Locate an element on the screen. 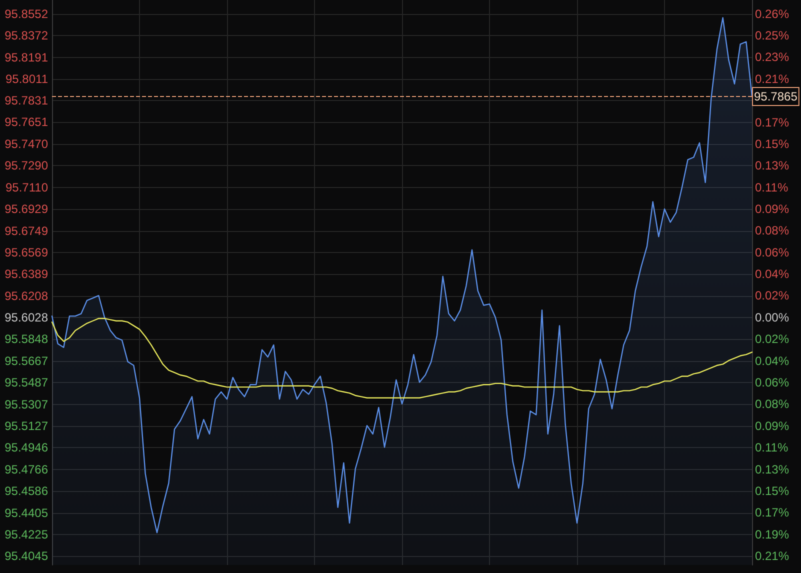  y-tick-label: 95.6389 is located at coordinates (26, 274).